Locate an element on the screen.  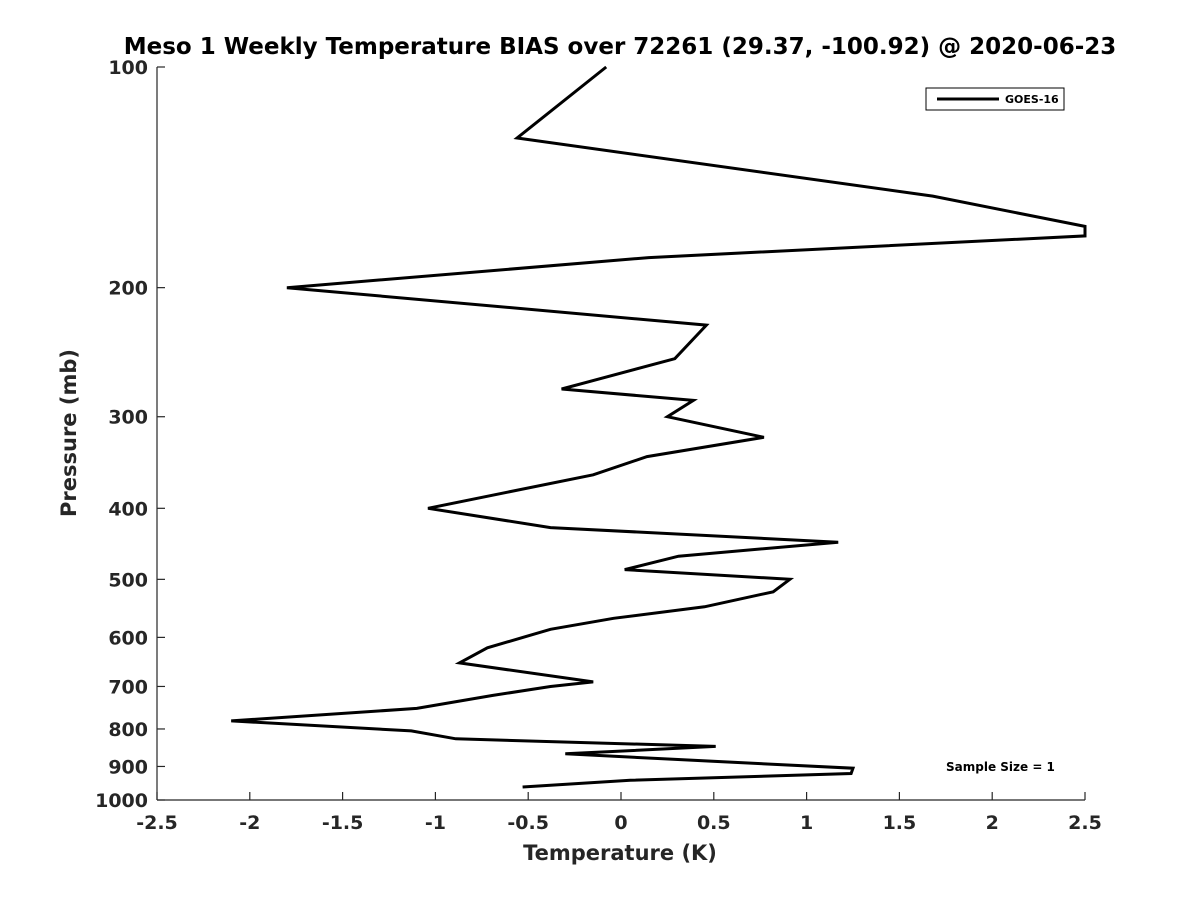
x-tick-label: 1.5 is located at coordinates (900, 823).